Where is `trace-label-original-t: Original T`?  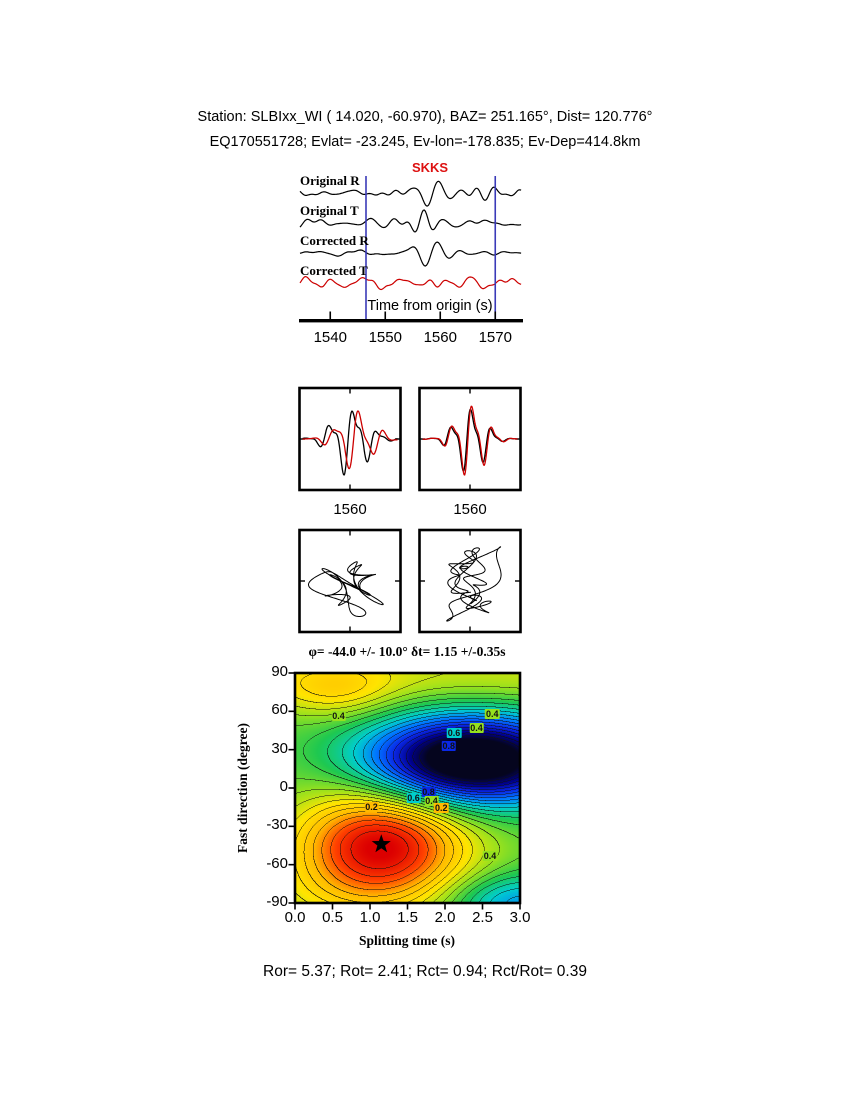 trace-label-original-t: Original T is located at coordinates (329, 210).